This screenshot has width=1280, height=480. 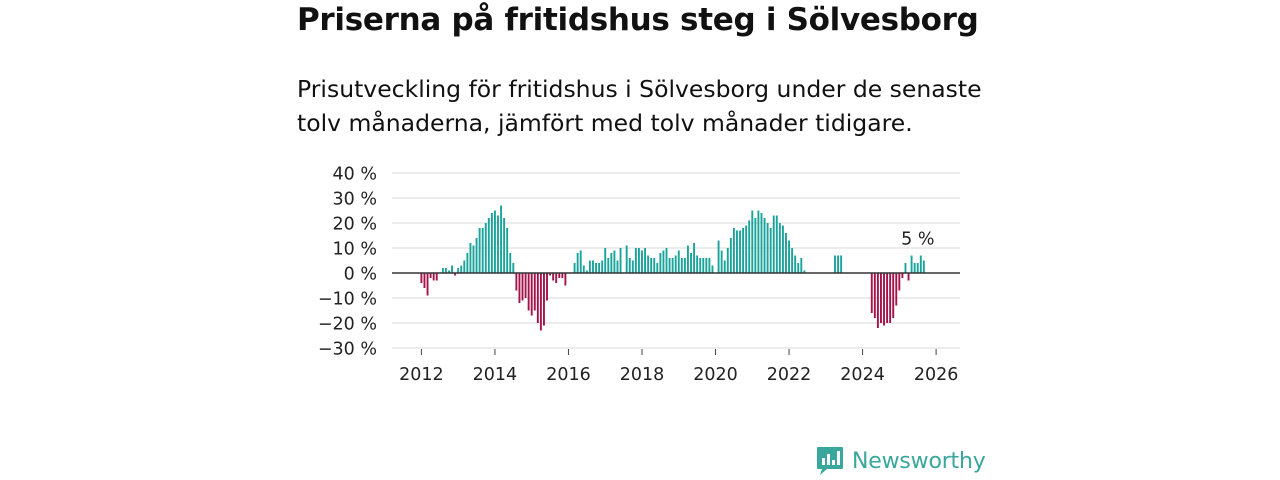 What do you see at coordinates (830, 461) in the screenshot?
I see `newsworthy-logo-icon` at bounding box center [830, 461].